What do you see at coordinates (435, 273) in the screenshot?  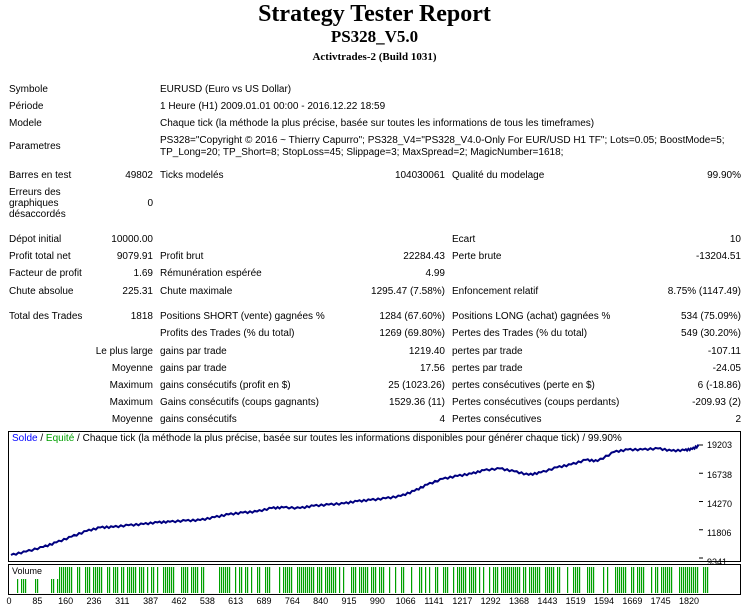 I see `expected-payoff-value: 4.99` at bounding box center [435, 273].